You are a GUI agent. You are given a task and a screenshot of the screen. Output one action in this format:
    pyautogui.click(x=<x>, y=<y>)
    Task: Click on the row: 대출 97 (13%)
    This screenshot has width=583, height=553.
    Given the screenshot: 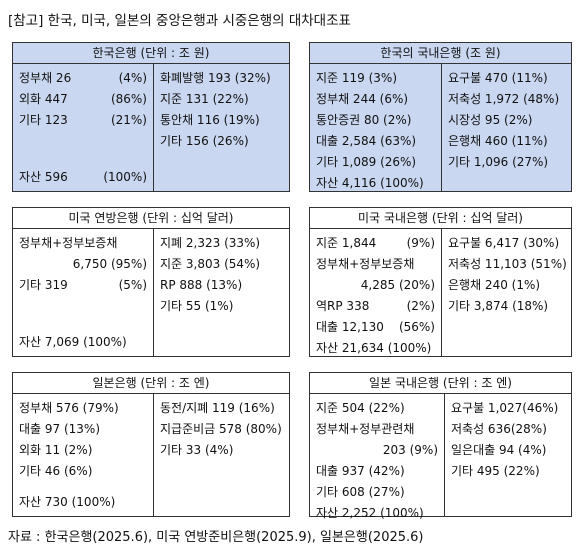 What is the action you would take?
    pyautogui.click(x=83, y=429)
    